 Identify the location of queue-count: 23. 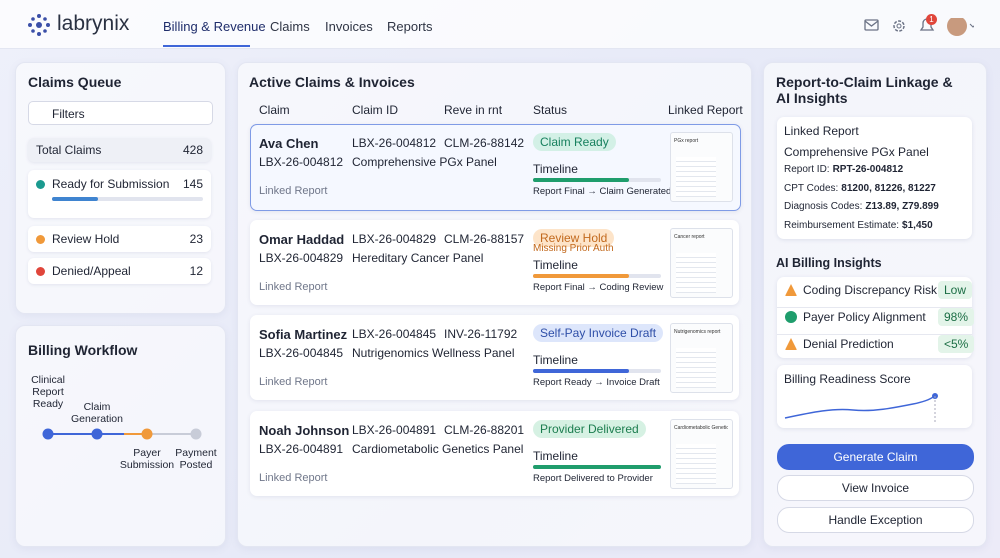
(196, 239).